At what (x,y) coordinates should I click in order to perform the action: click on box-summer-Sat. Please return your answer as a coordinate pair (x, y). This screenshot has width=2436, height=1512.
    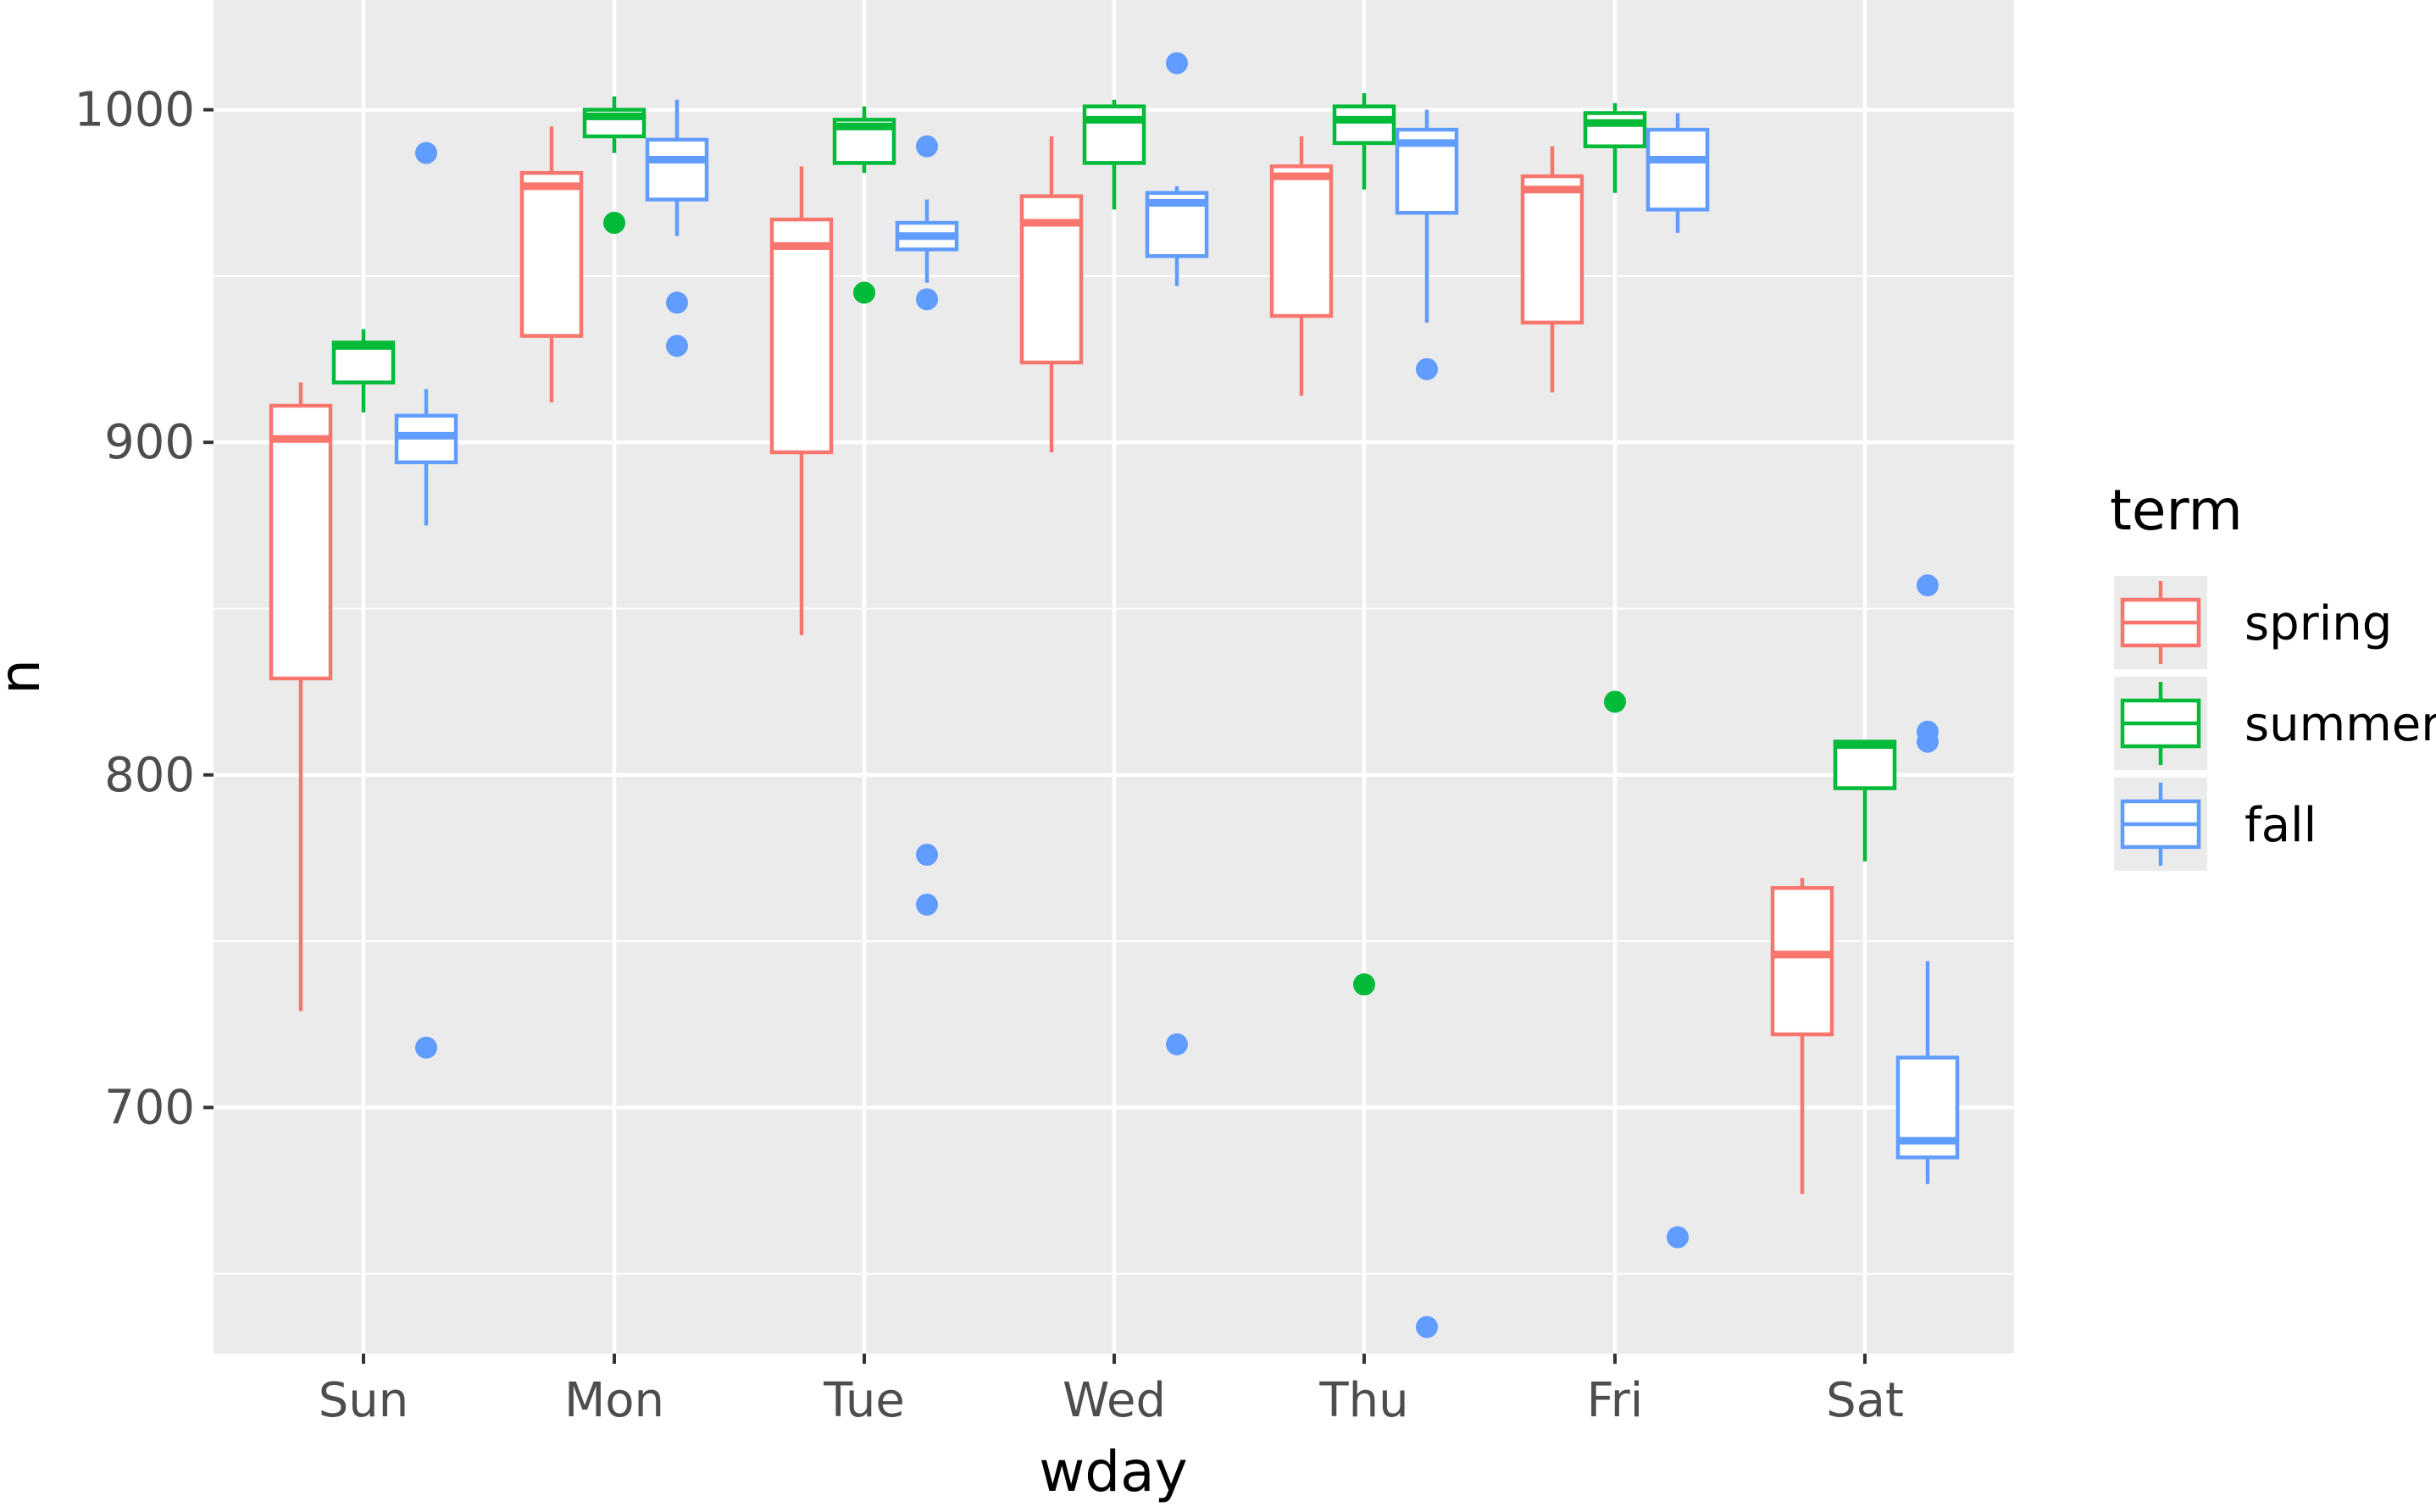
    Looking at the image, I should click on (1865, 800).